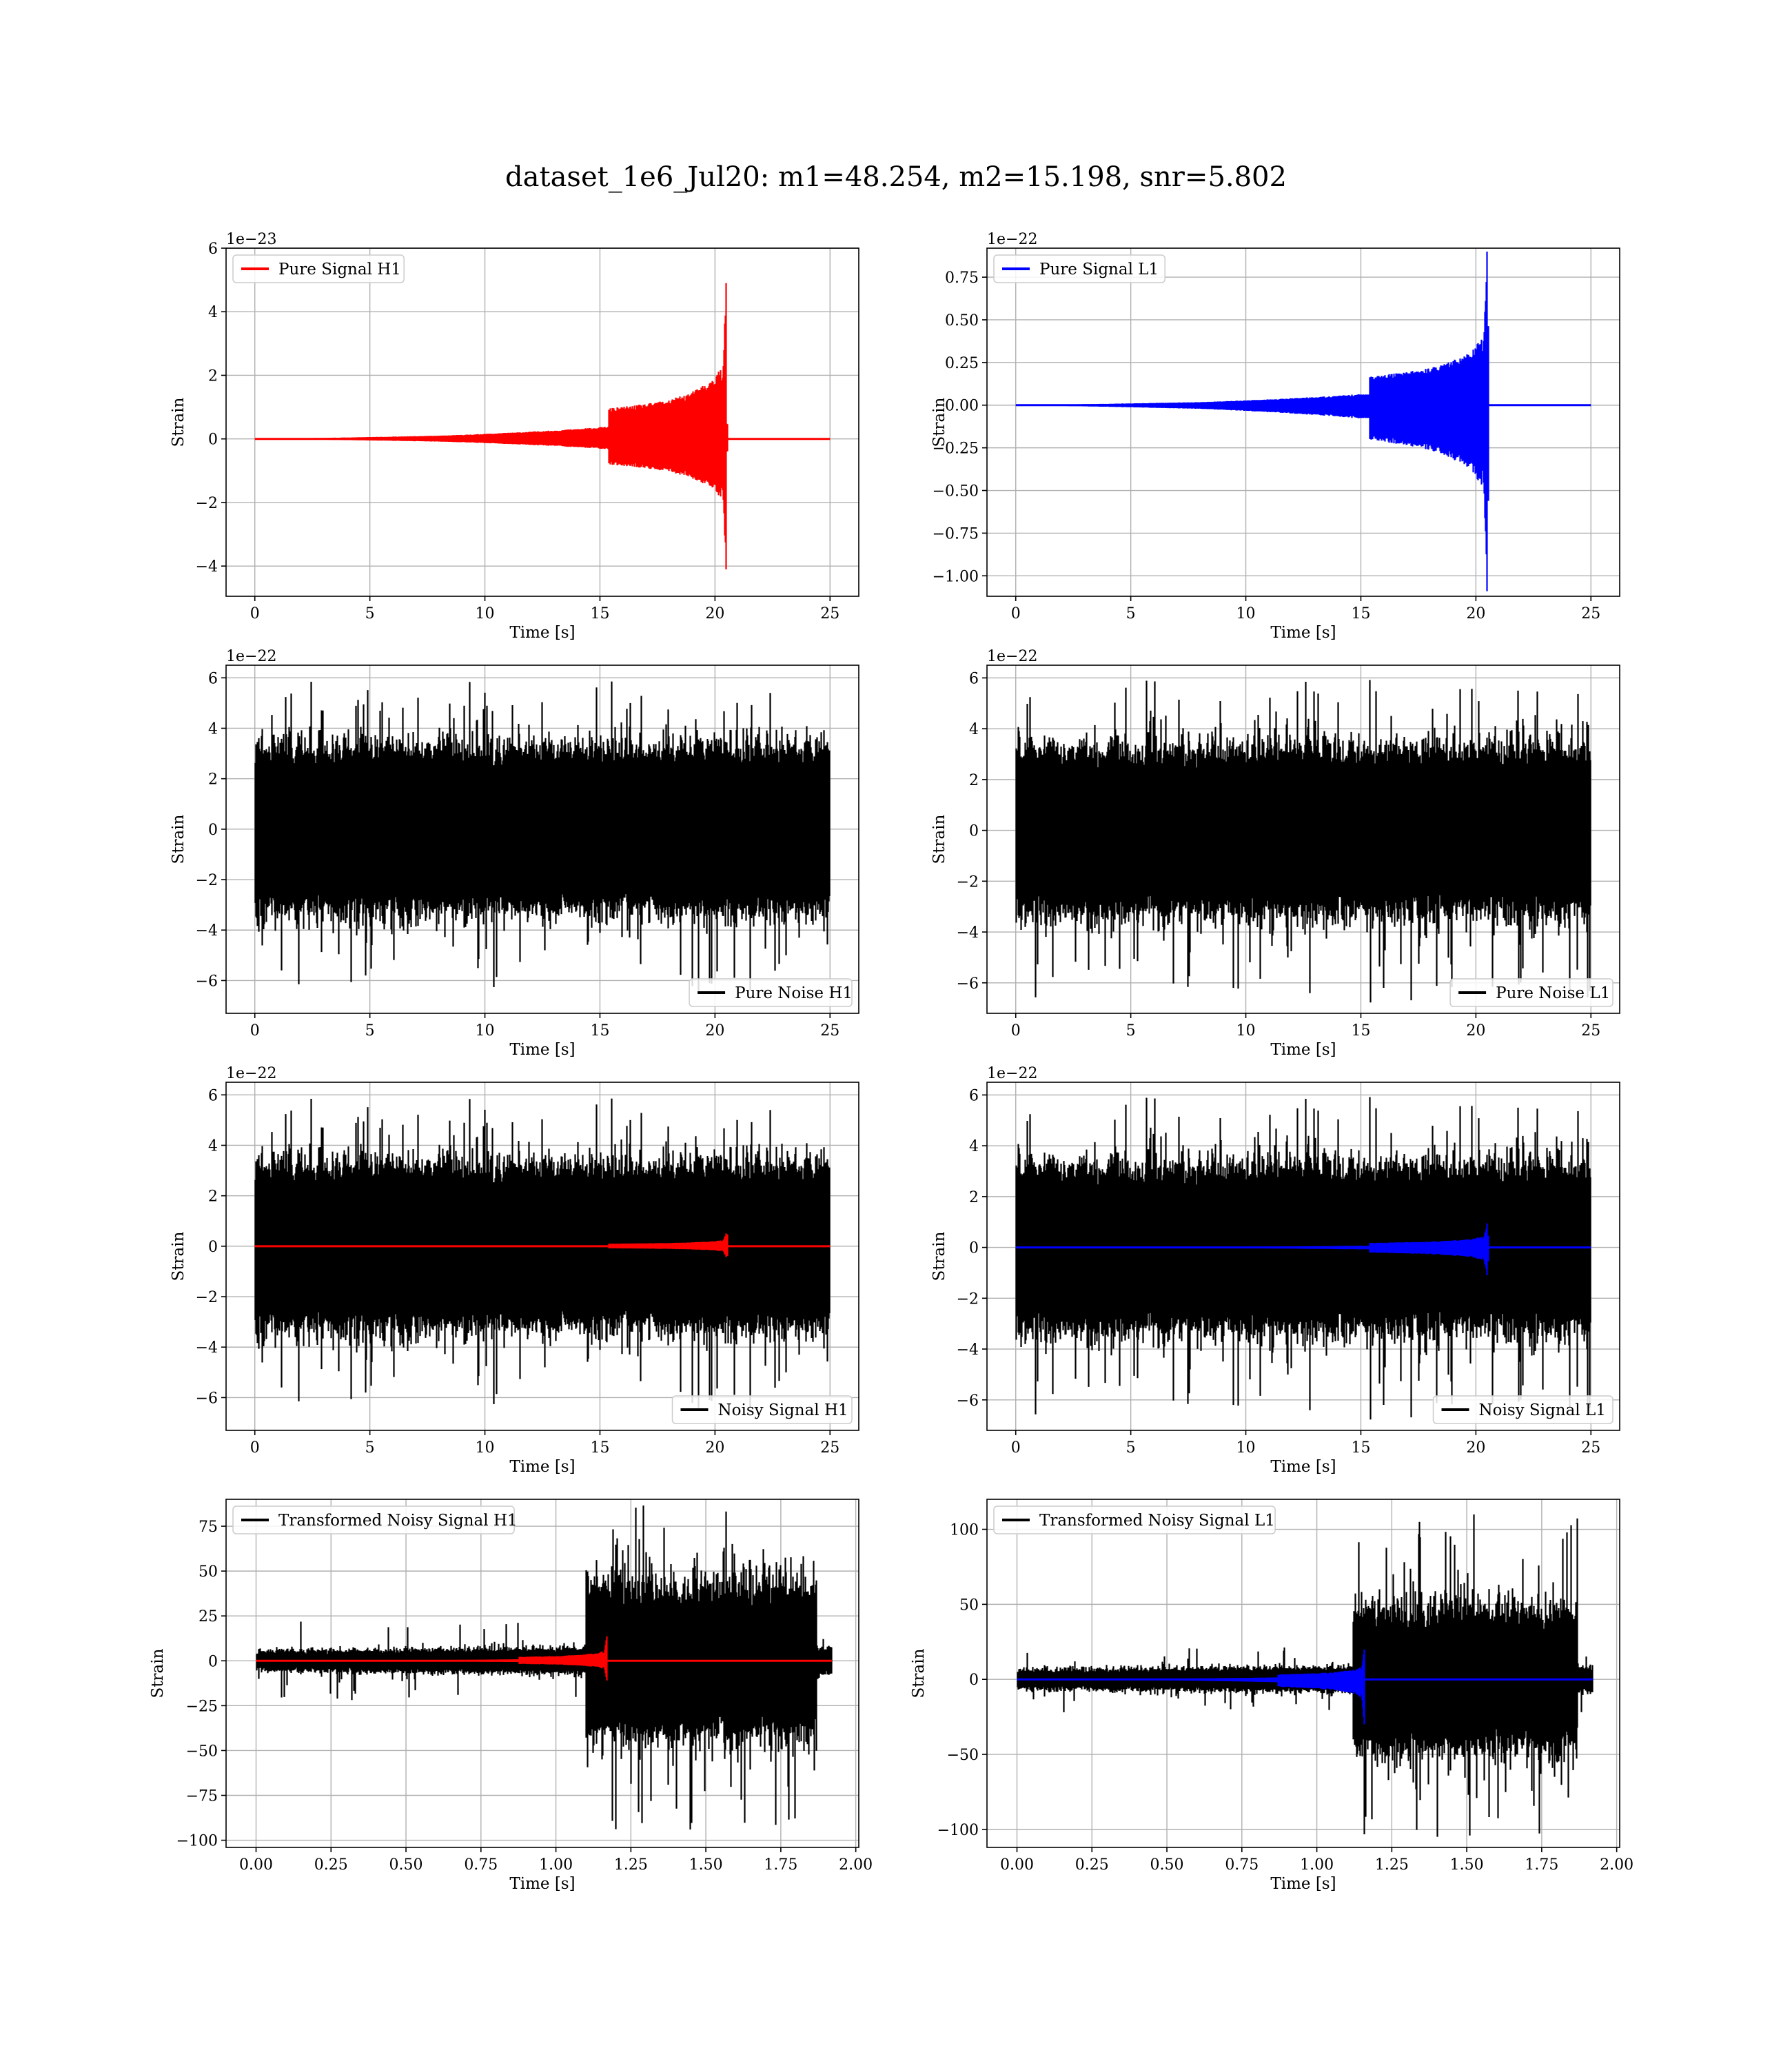  I want to click on y-tick-label: −1.00, so click(956, 576).